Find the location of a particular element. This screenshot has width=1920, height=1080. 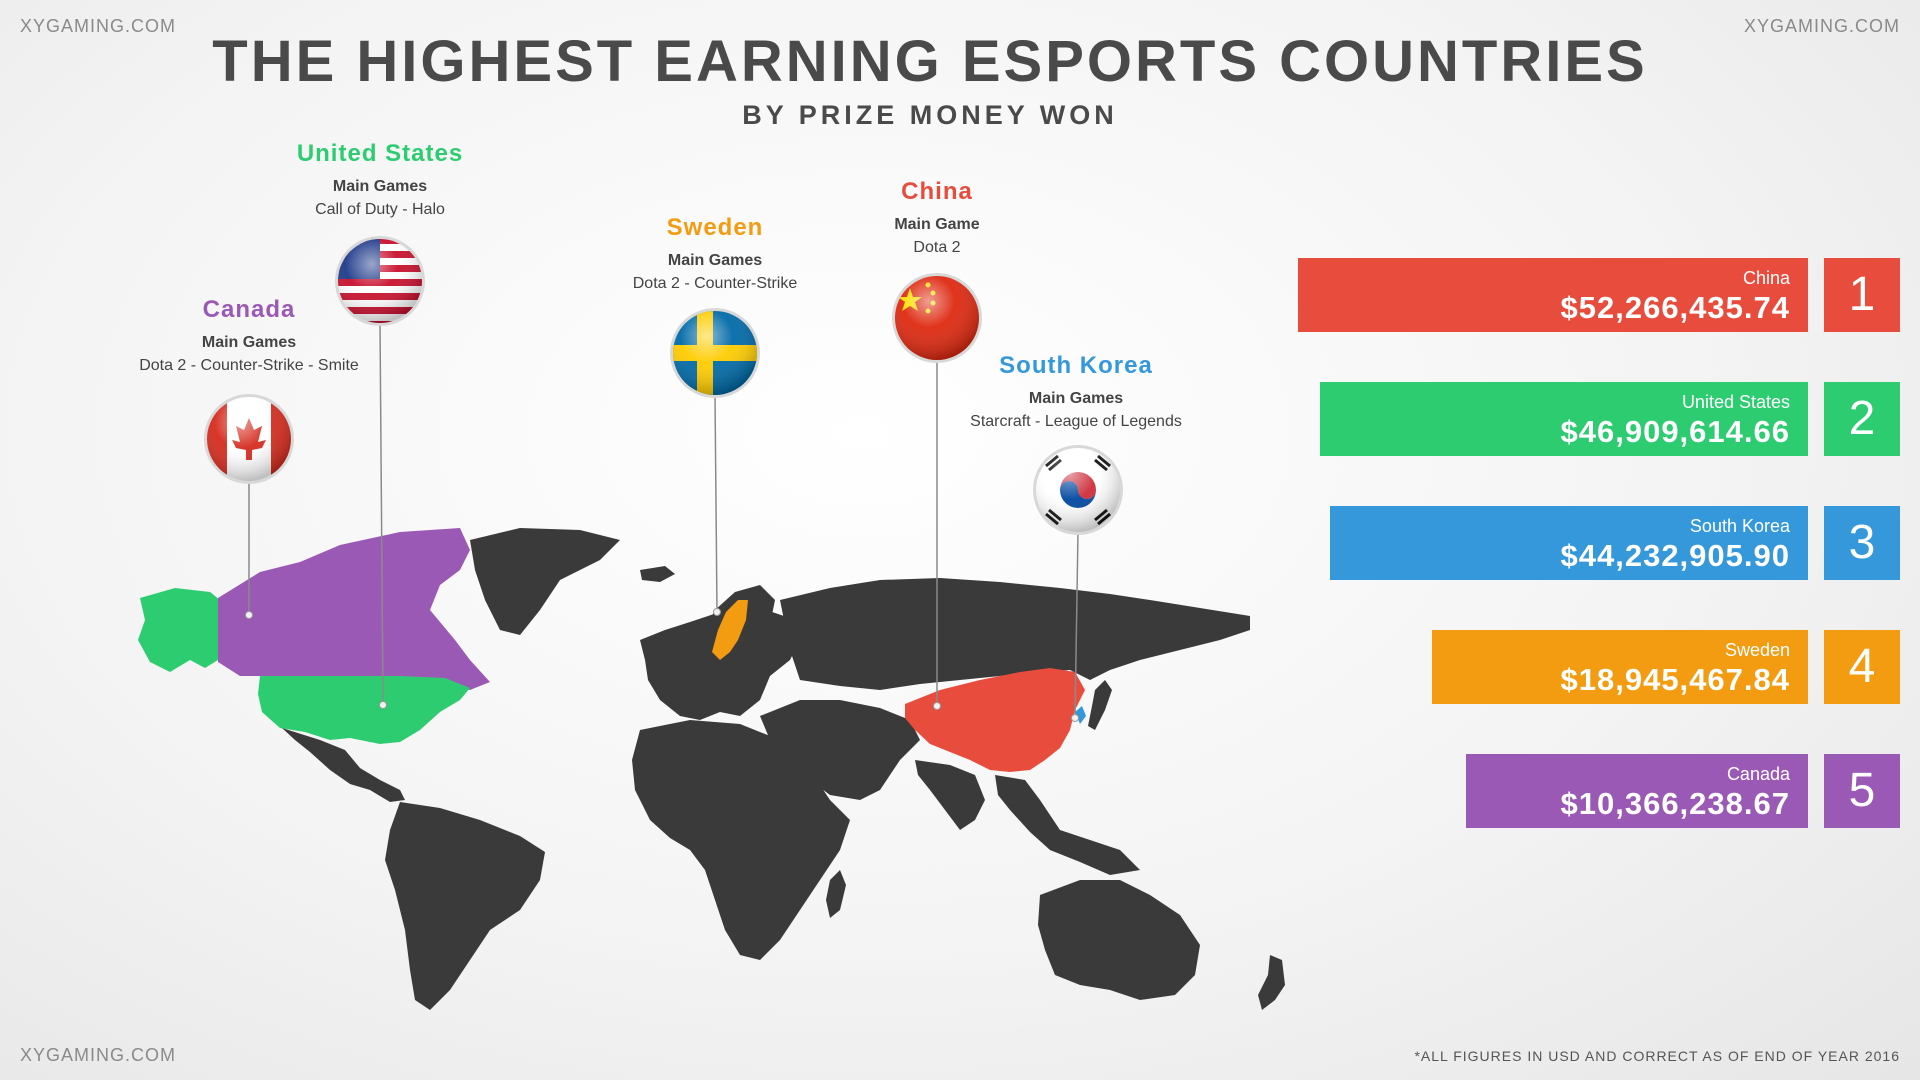

south-korea-flag-icon is located at coordinates (1078, 490).